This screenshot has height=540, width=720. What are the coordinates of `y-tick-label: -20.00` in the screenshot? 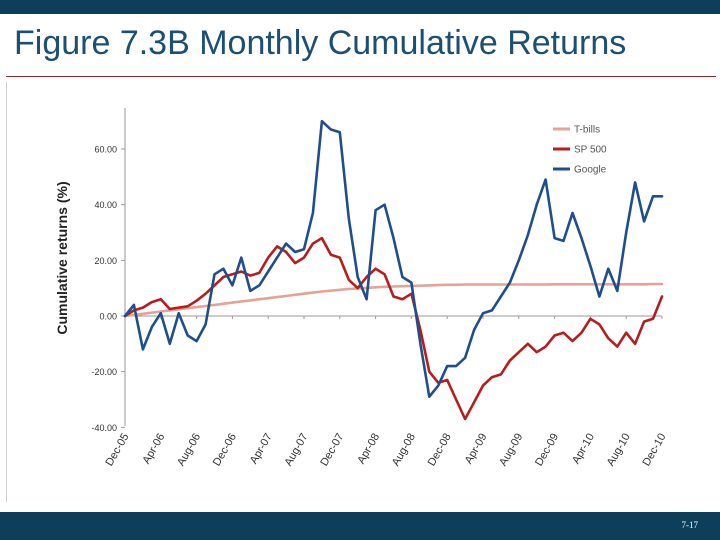 It's located at (104, 372).